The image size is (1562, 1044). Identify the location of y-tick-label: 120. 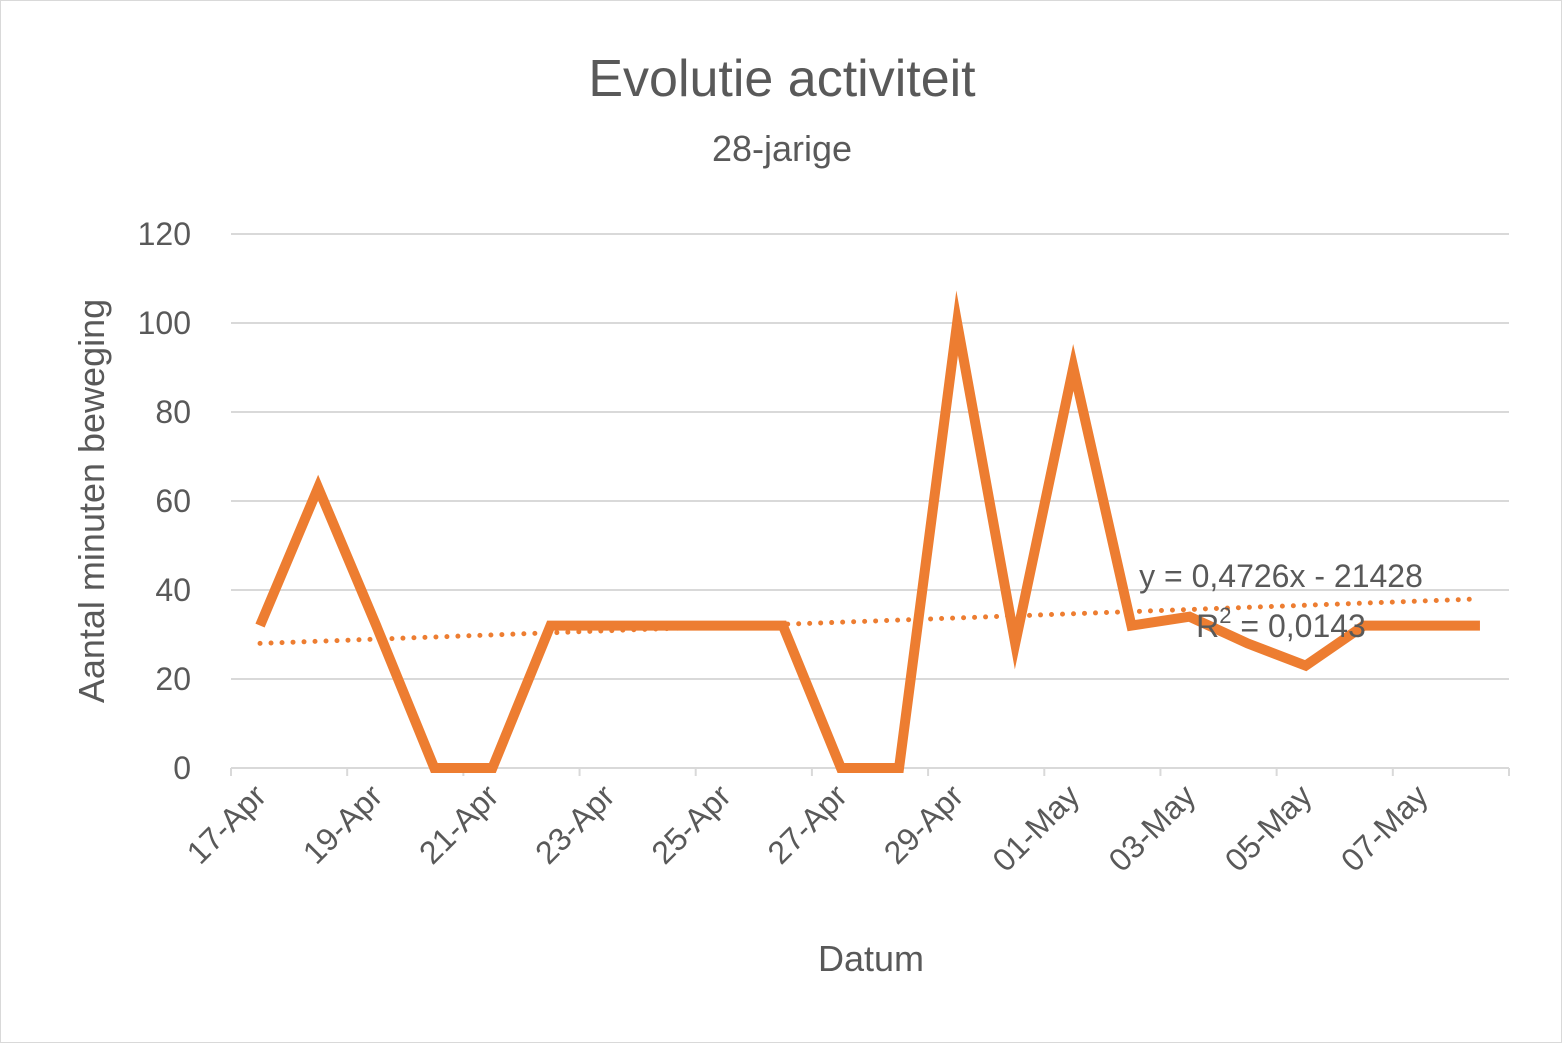
(164, 234).